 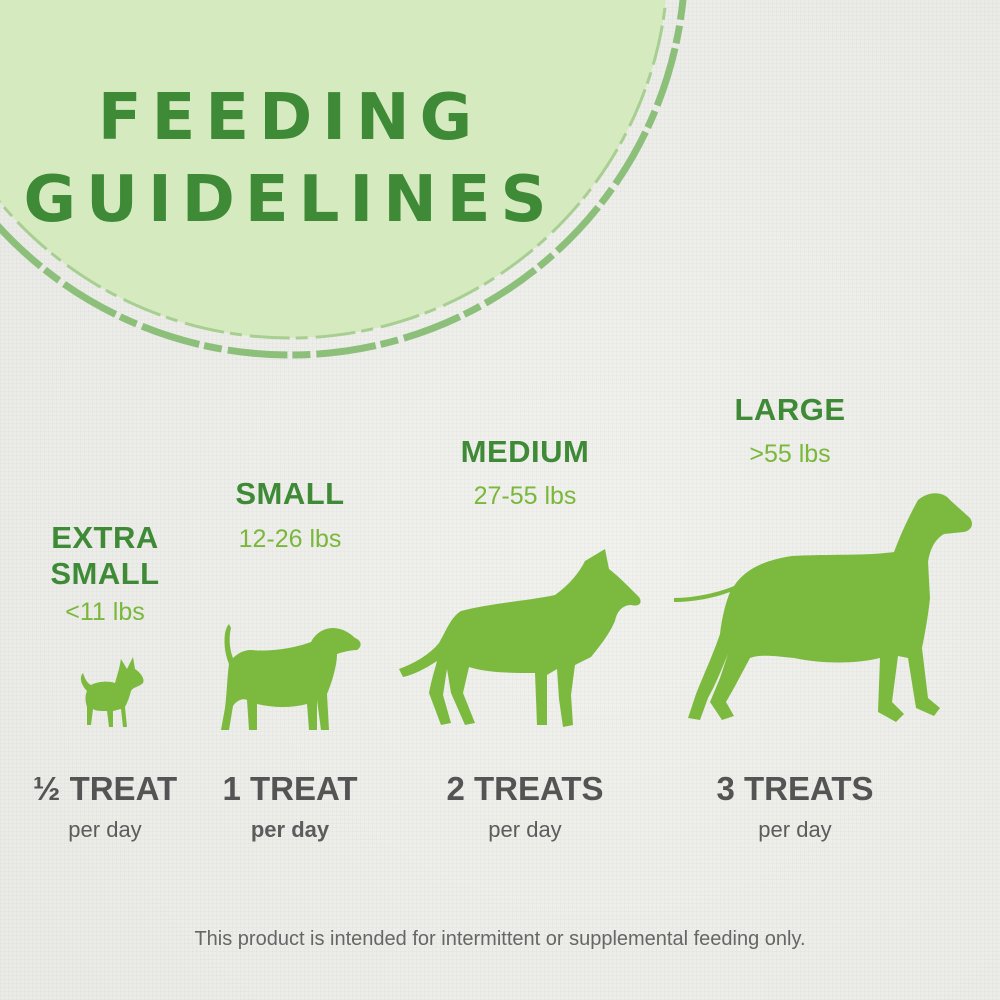 What do you see at coordinates (105, 612) in the screenshot?
I see `weight-extra-small: <11 lbs` at bounding box center [105, 612].